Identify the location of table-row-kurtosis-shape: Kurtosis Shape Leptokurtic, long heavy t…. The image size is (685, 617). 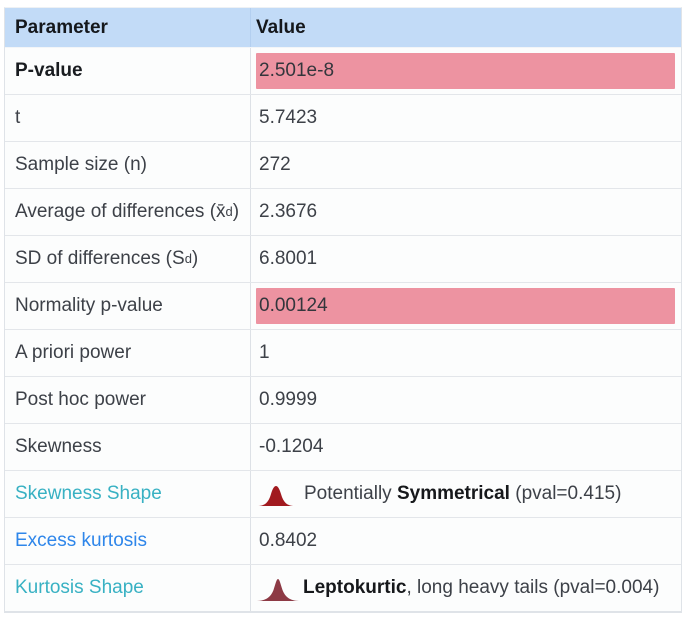
(343, 588).